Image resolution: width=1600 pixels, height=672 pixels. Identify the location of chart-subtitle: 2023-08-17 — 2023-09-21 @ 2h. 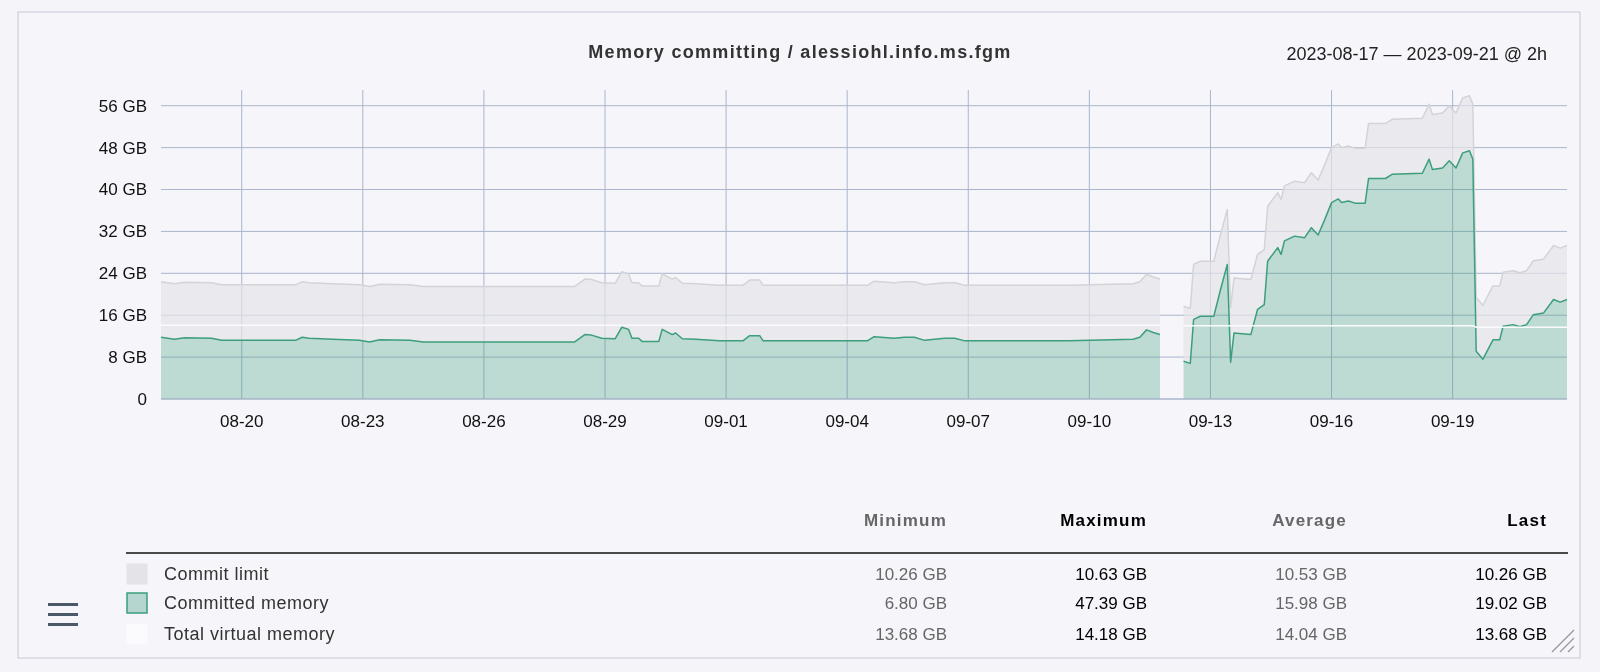
(1416, 54).